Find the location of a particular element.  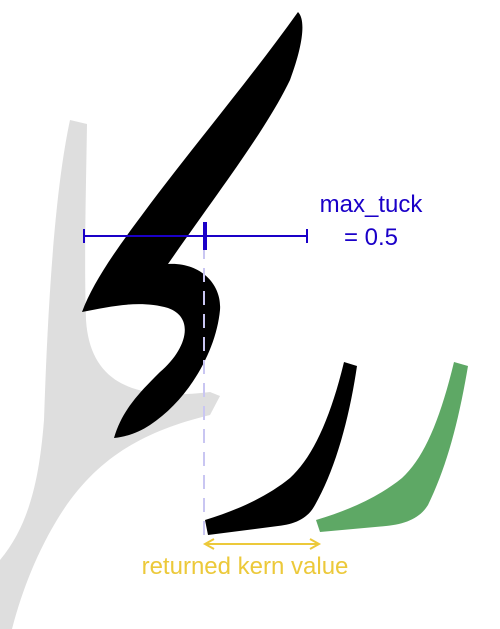

kerned-glyph is located at coordinates (392, 447).